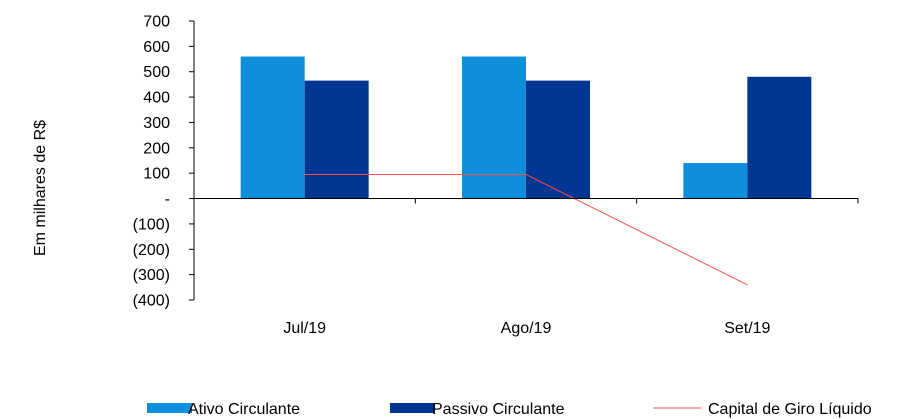 This screenshot has width=921, height=419. I want to click on y-tick-label: 100, so click(156, 174).